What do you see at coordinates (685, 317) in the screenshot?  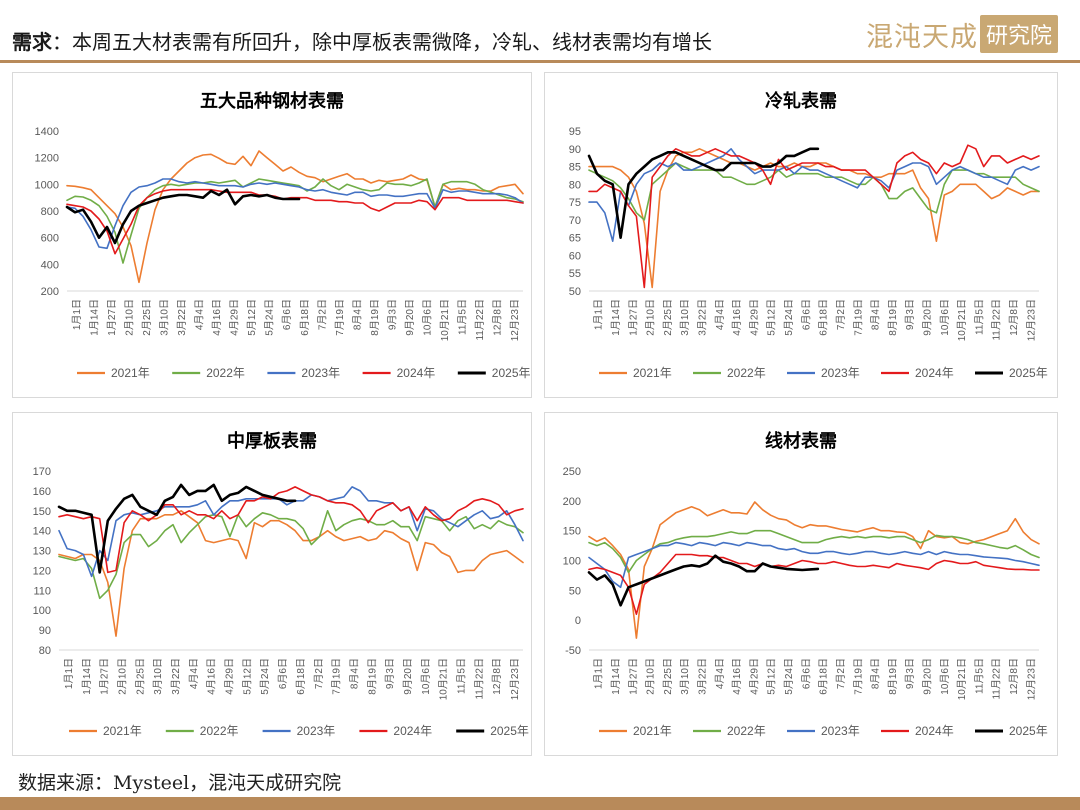 I see `x-tick-label: 3月10日` at bounding box center [685, 317].